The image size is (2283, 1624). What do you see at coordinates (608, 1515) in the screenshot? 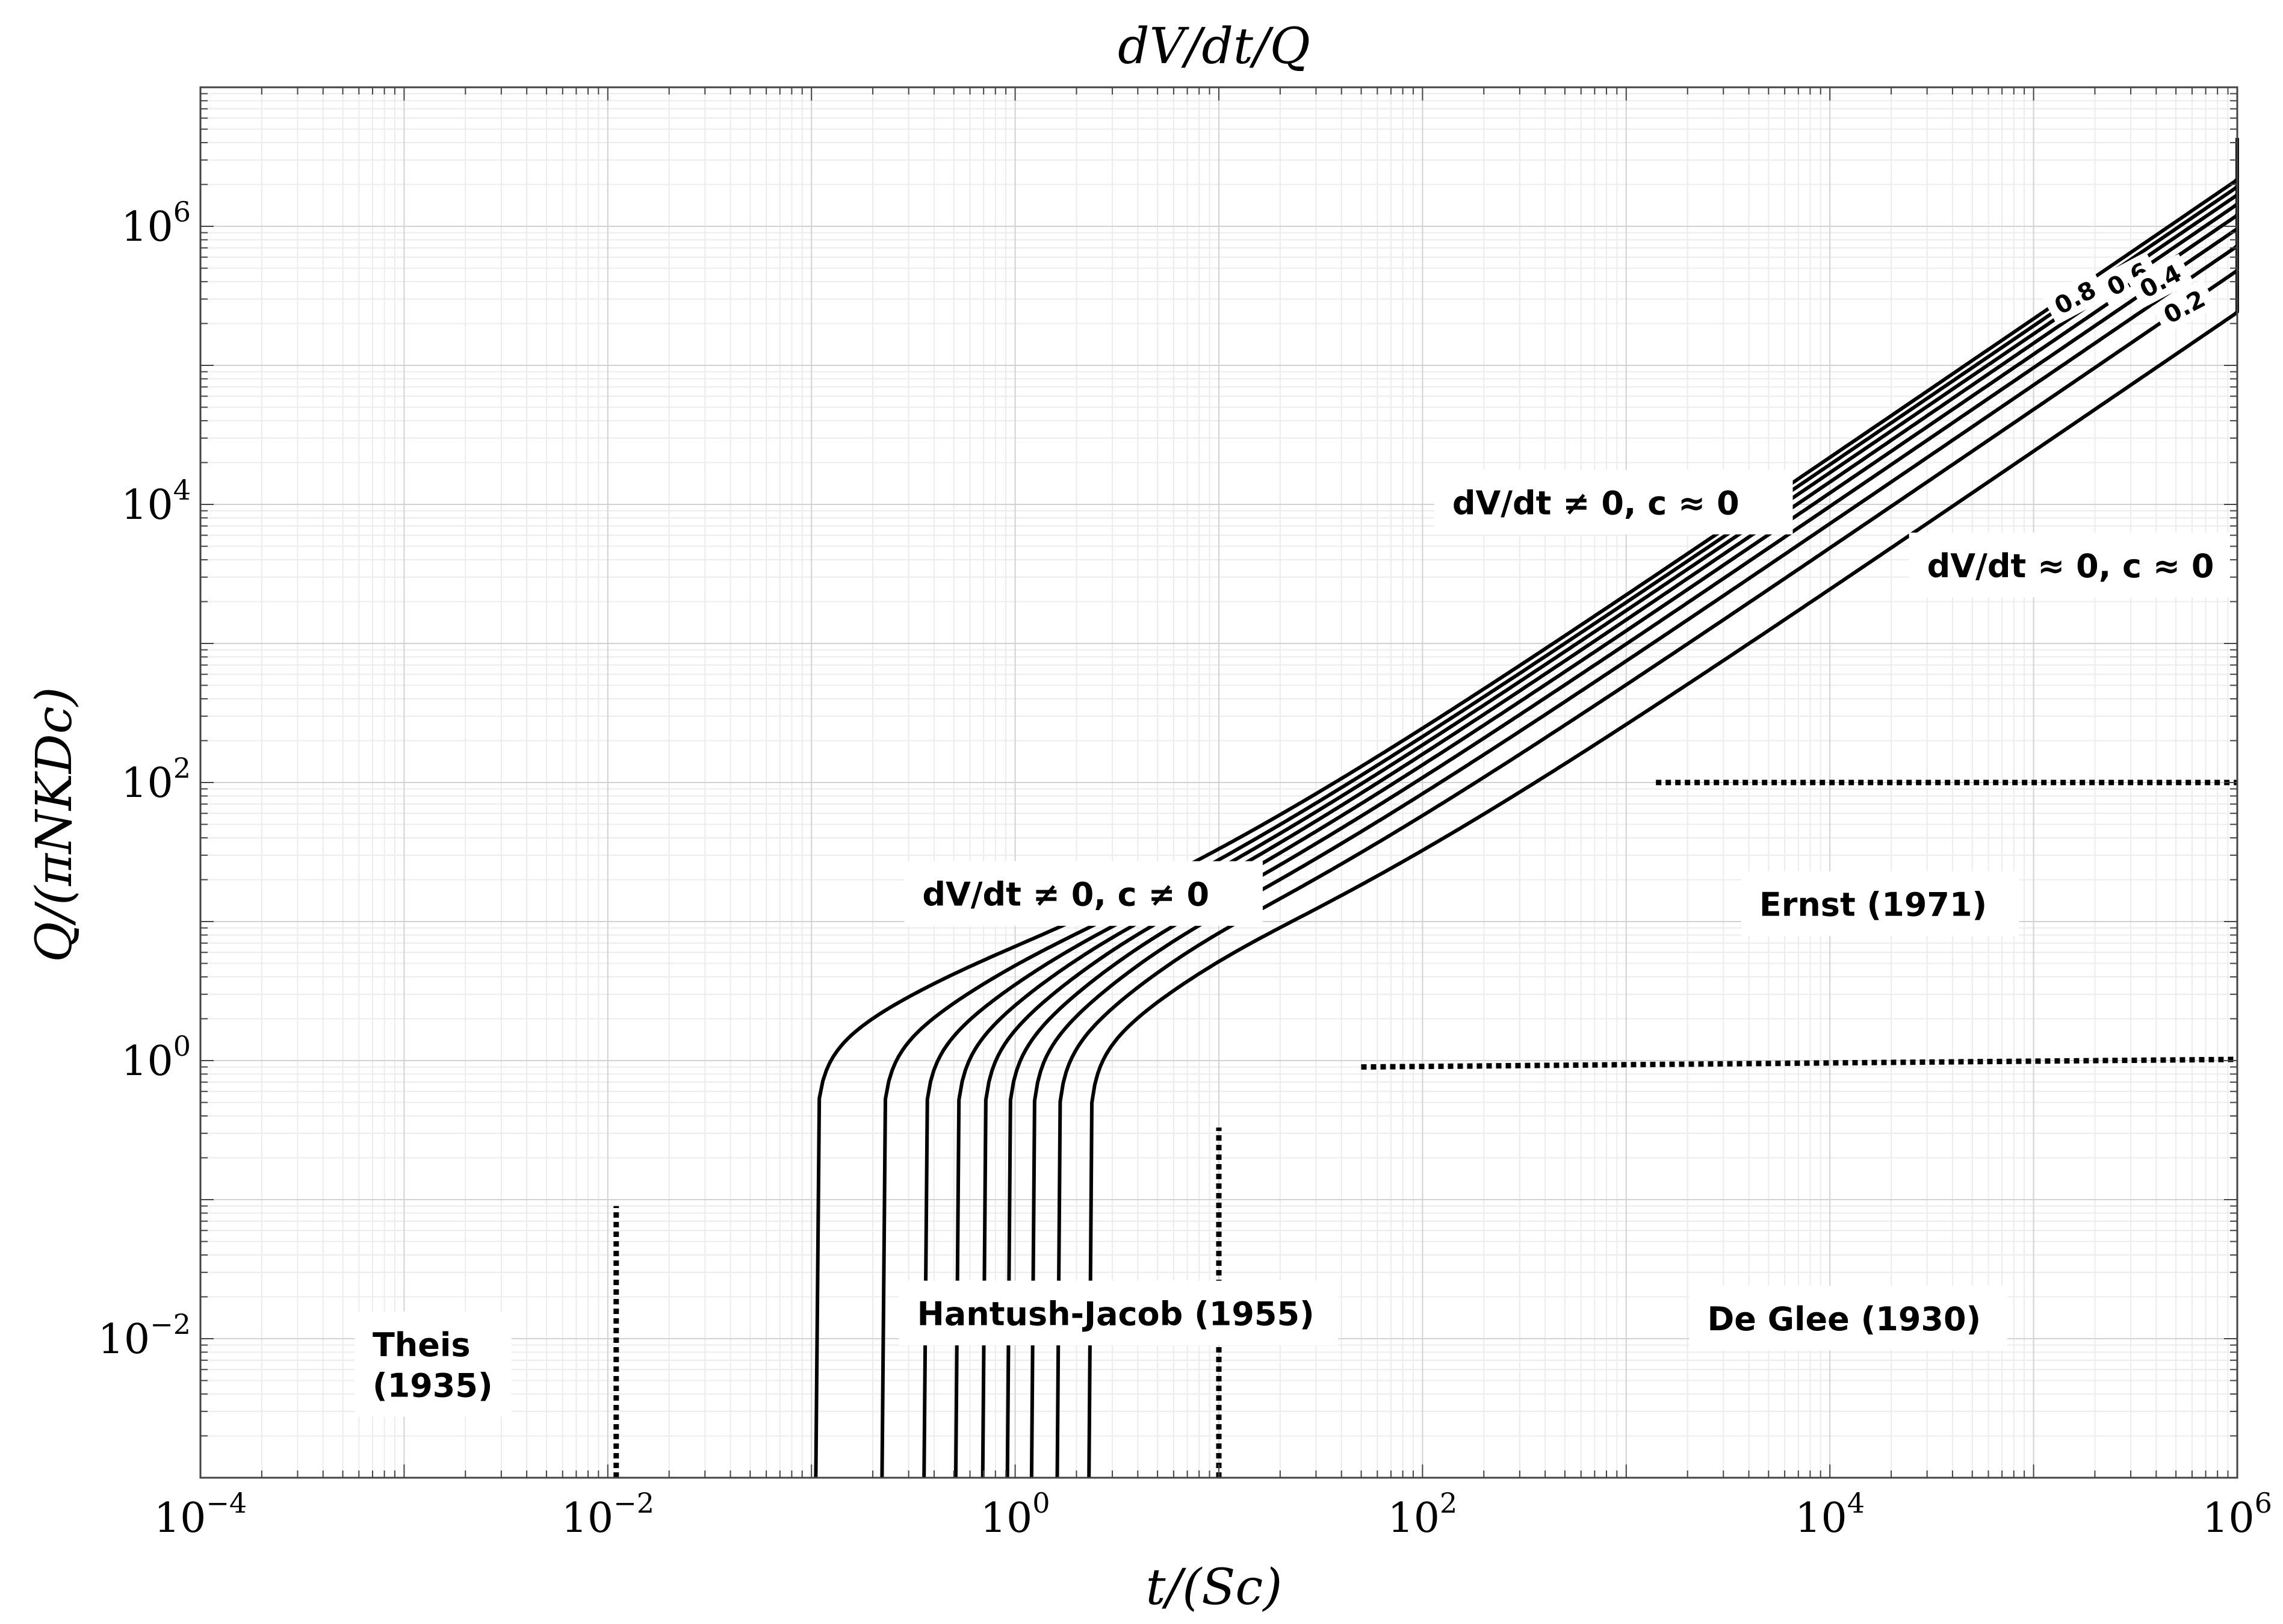
I see `x-tick-label: 10⁻²` at bounding box center [608, 1515].